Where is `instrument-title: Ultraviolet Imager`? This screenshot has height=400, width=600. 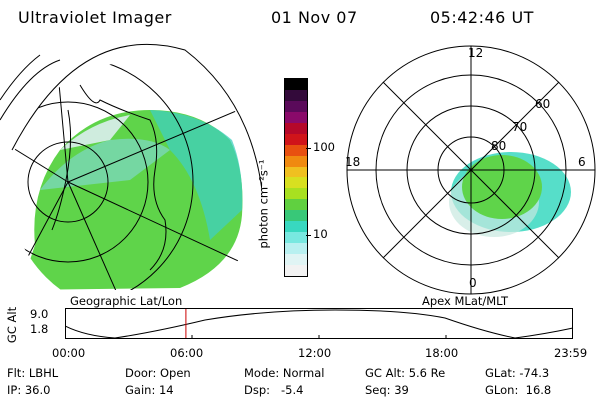
instrument-title: Ultraviolet Imager is located at coordinates (95, 17).